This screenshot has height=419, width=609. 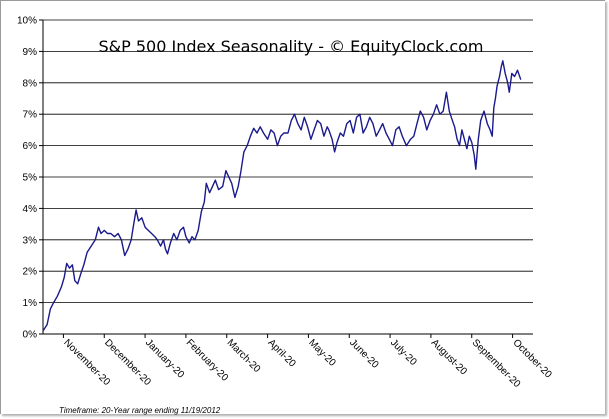 I want to click on y-axis-ticks: 0% 1% 2% 3% 4% 5% 6% 7% 8% 9% 10%, so click(x=30, y=178).